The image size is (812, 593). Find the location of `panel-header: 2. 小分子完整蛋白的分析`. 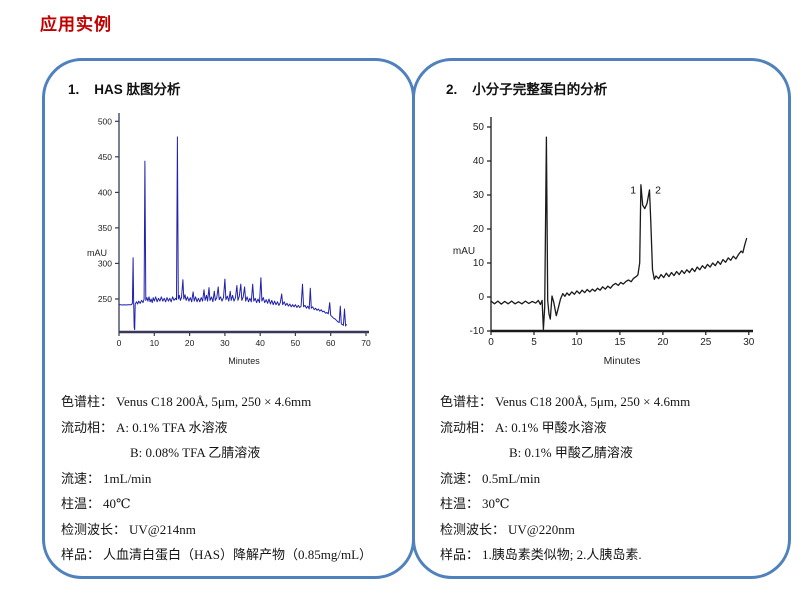

panel-header: 2. 小分子完整蛋白的分析 is located at coordinates (526, 88).